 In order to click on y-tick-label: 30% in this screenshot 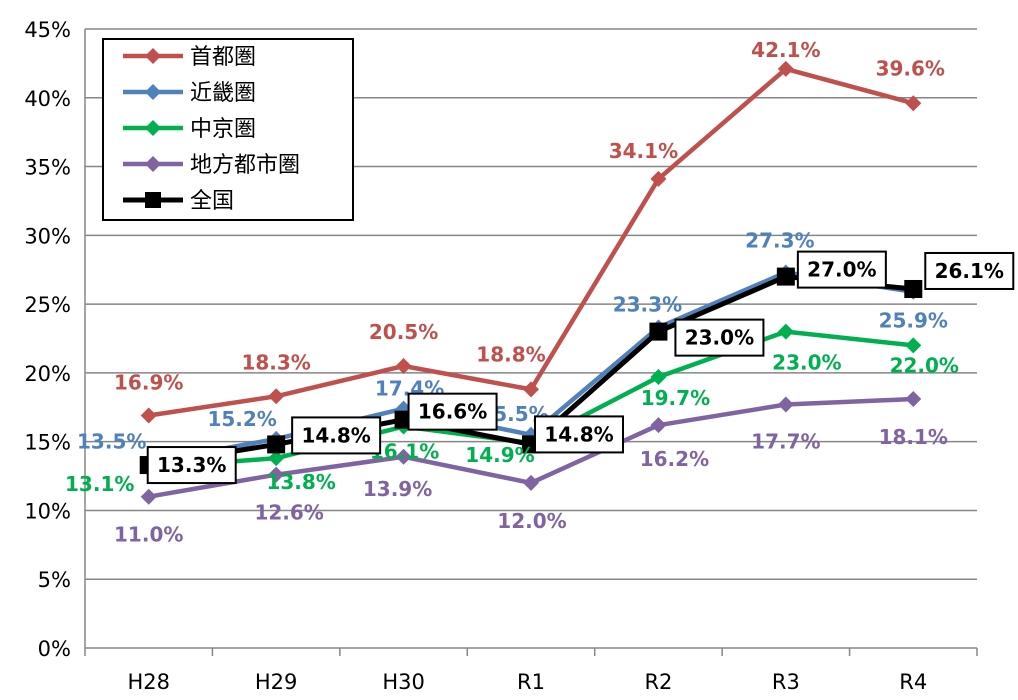, I will do `click(47, 236)`.